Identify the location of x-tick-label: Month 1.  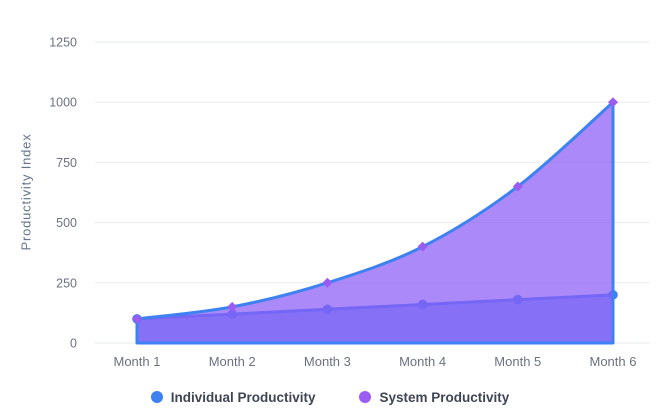
(137, 361).